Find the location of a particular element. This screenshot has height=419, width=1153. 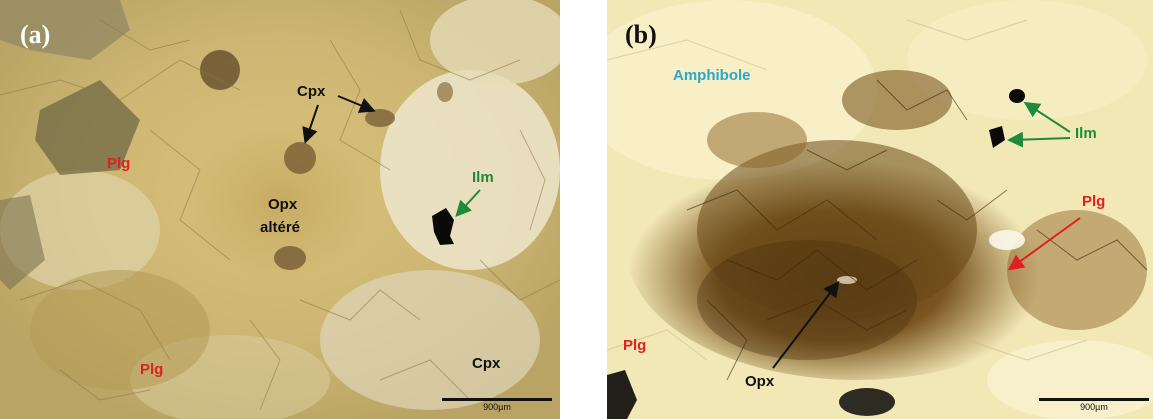

label-amphibole: Amphibole is located at coordinates (712, 75).